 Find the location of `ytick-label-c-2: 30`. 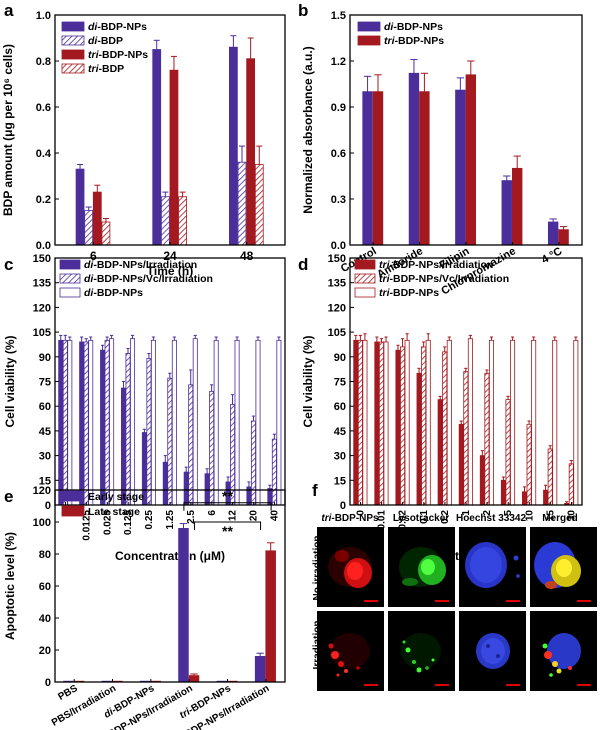

ytick-label-c-2: 30 is located at coordinates (45, 457).